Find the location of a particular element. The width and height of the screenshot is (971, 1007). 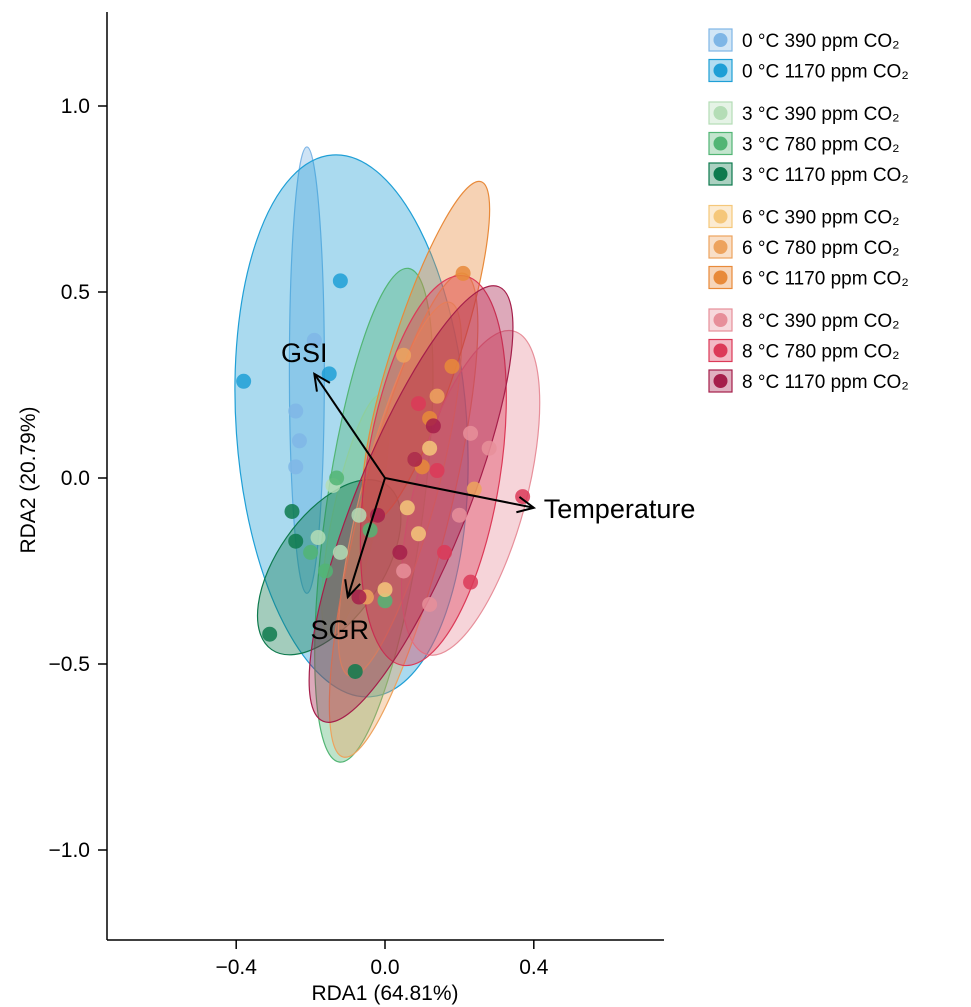

legend-label: 8 °C 390 ppm CO₂ is located at coordinates (821, 321).